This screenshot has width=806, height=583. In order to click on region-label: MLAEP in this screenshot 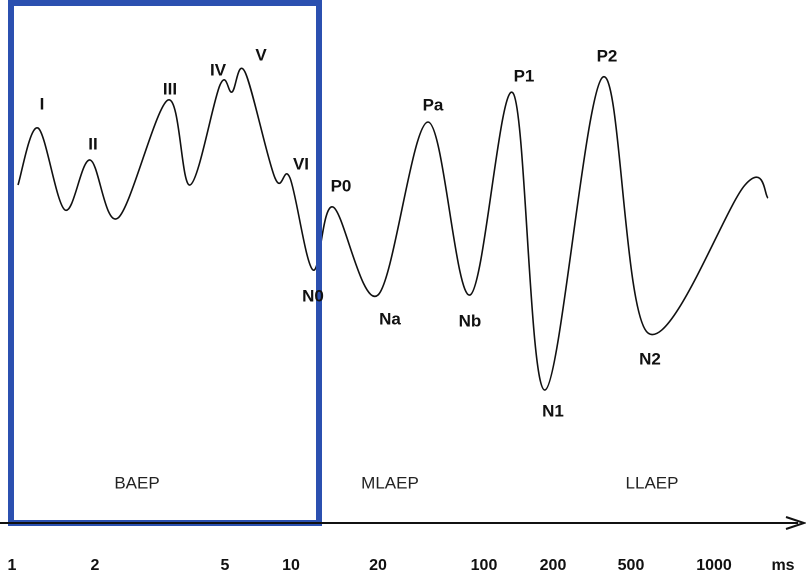, I will do `click(390, 482)`.